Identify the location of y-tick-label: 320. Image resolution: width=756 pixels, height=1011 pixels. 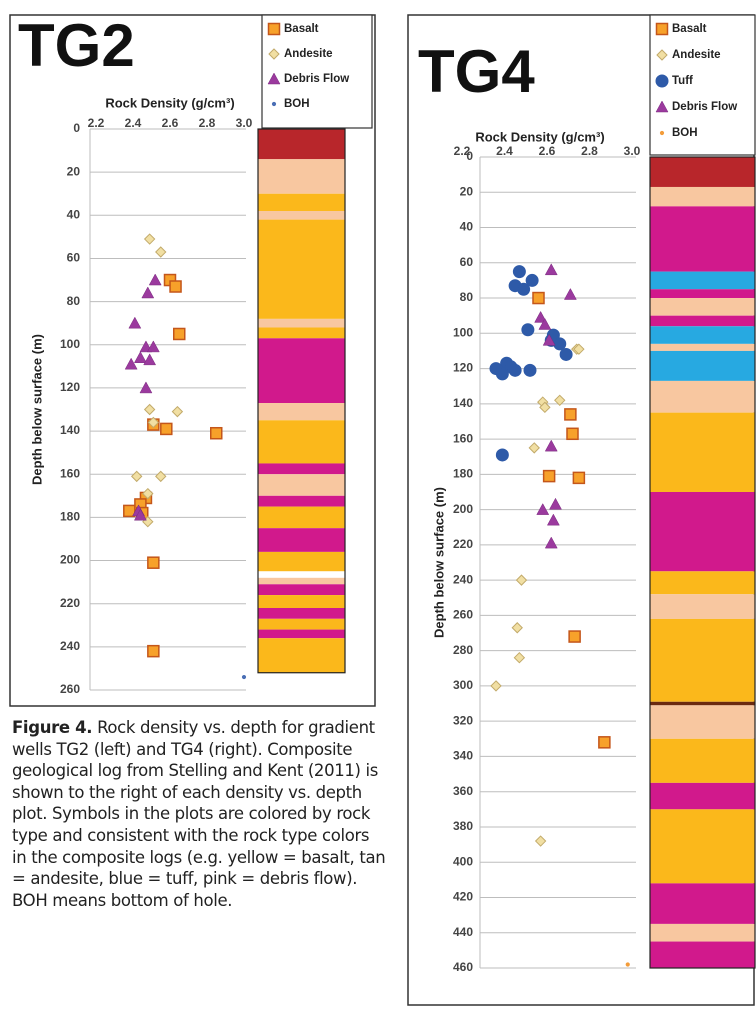
(463, 720).